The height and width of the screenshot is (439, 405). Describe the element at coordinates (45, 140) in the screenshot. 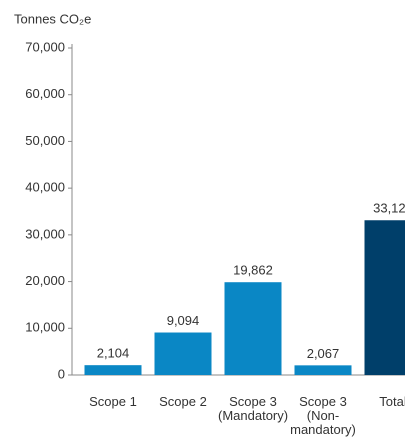

I see `y-tick-label: 50,000` at that location.